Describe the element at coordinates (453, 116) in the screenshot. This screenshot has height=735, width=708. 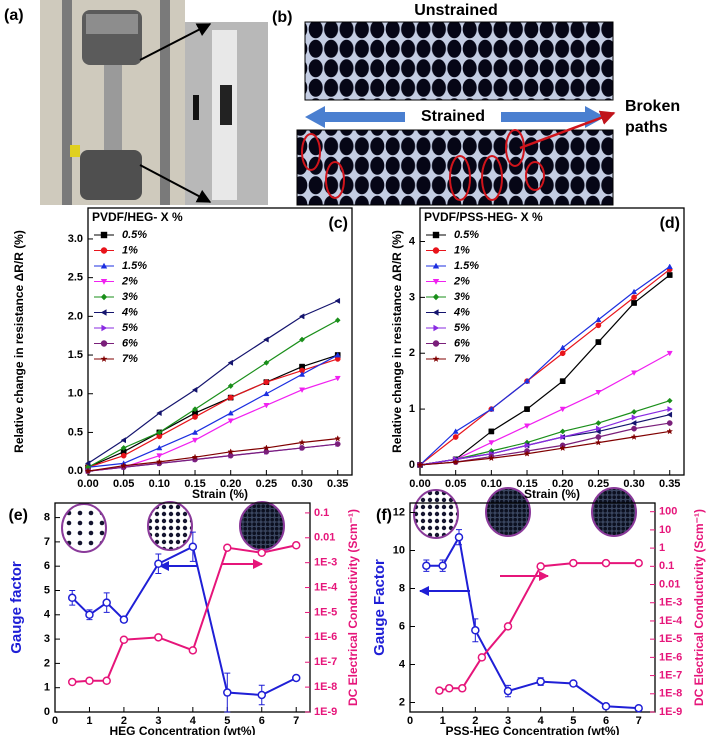
I see `middle-label: Strained` at that location.